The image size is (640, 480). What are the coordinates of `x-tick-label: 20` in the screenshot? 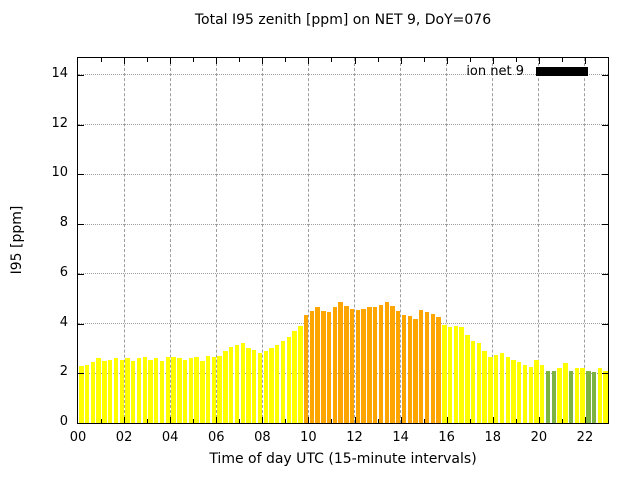 It's located at (539, 437).